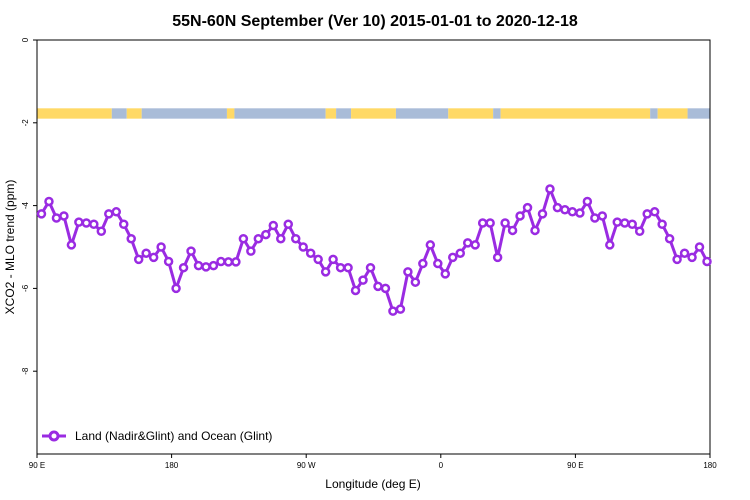  What do you see at coordinates (25, 205) in the screenshot?
I see `y-tick-label: -4` at bounding box center [25, 205].